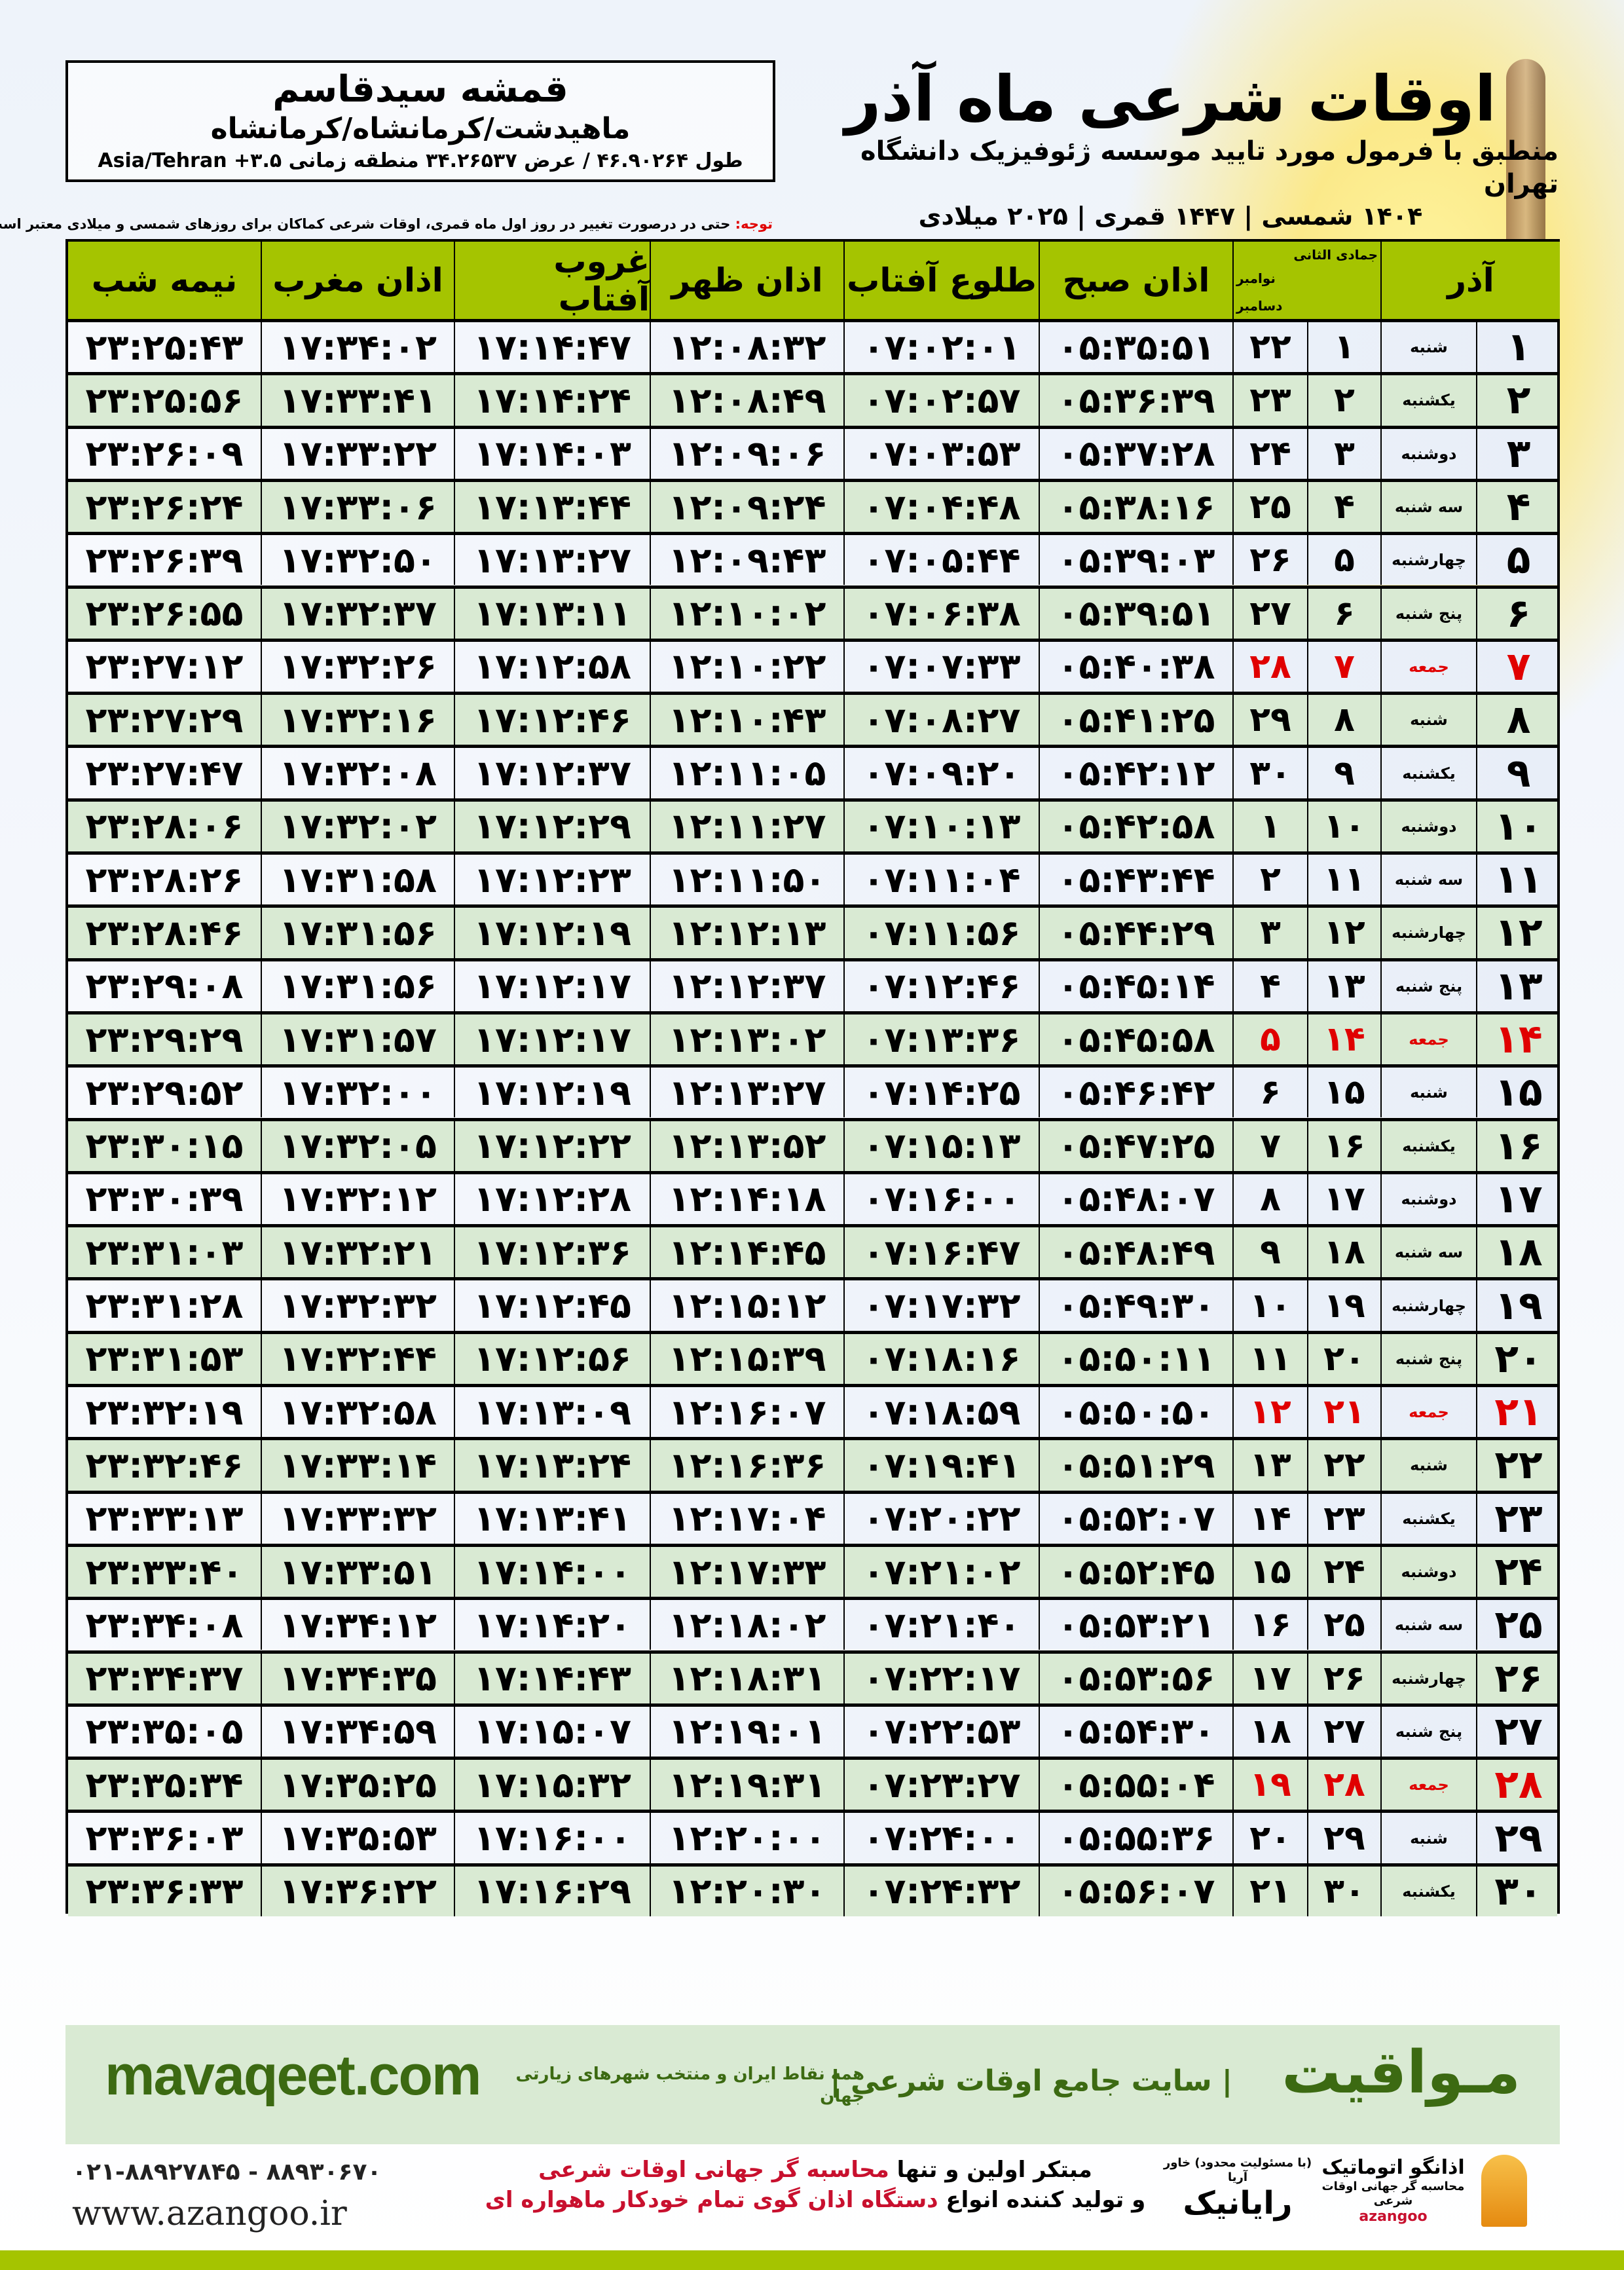 This screenshot has width=1624, height=2270. What do you see at coordinates (1518, 1678) in the screenshot?
I see `cell-day: ۲۶` at bounding box center [1518, 1678].